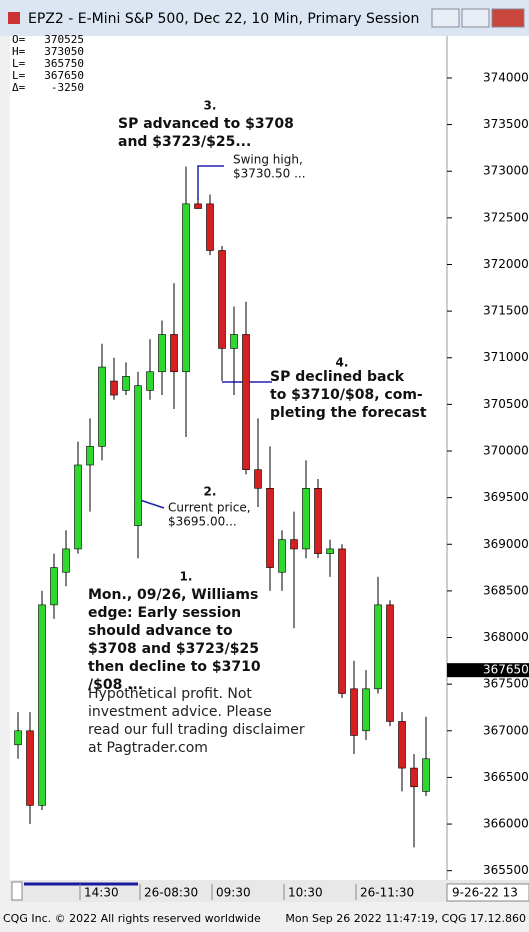 This screenshot has height=932, width=529. I want to click on annotation-line: investment advice. Please, so click(180, 712).